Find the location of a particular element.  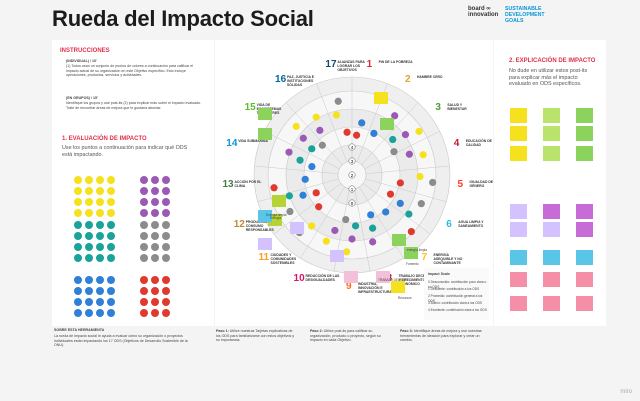

purple-dots is located at coordinates (155, 196).